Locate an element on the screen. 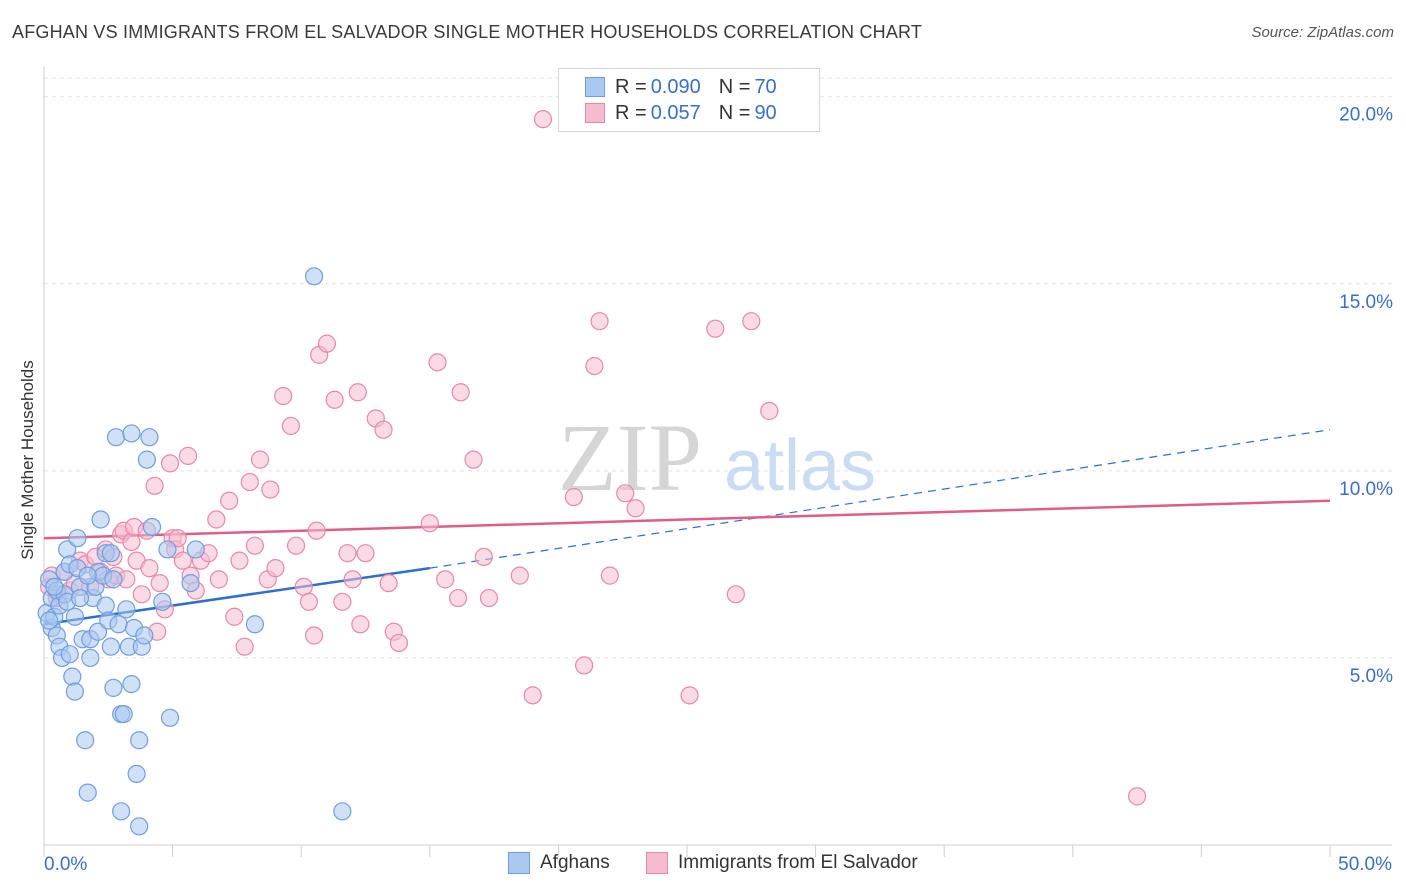  legend-item-salvador: Immigrants from El Salvador is located at coordinates (782, 863).